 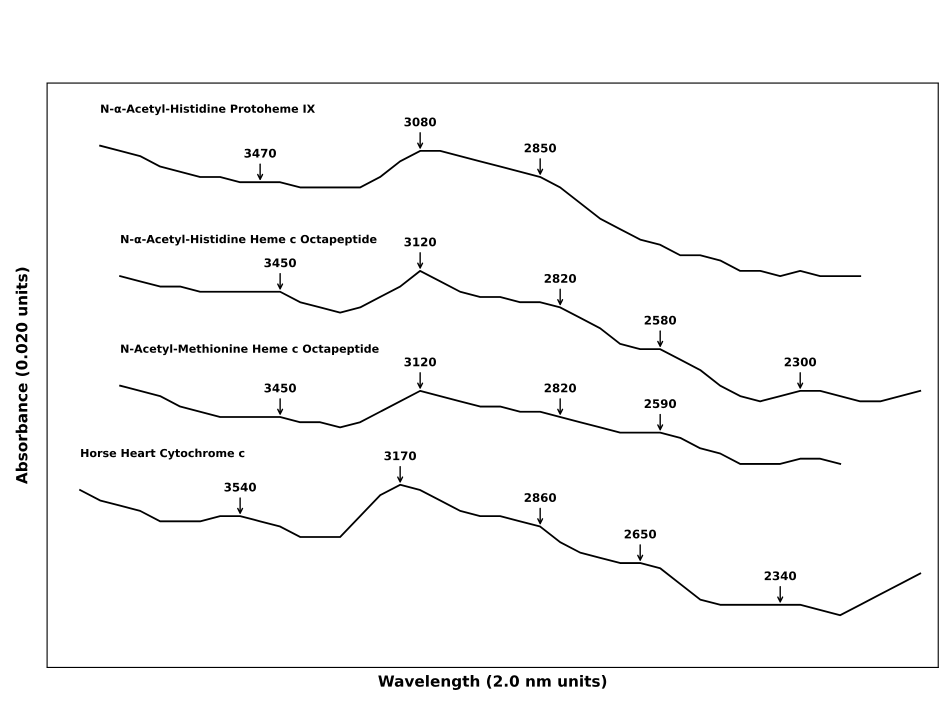 What do you see at coordinates (249, 240) in the screenshot?
I see `text: N-α-Acetyl-Histidine Heme c Octapeptide` at bounding box center [249, 240].